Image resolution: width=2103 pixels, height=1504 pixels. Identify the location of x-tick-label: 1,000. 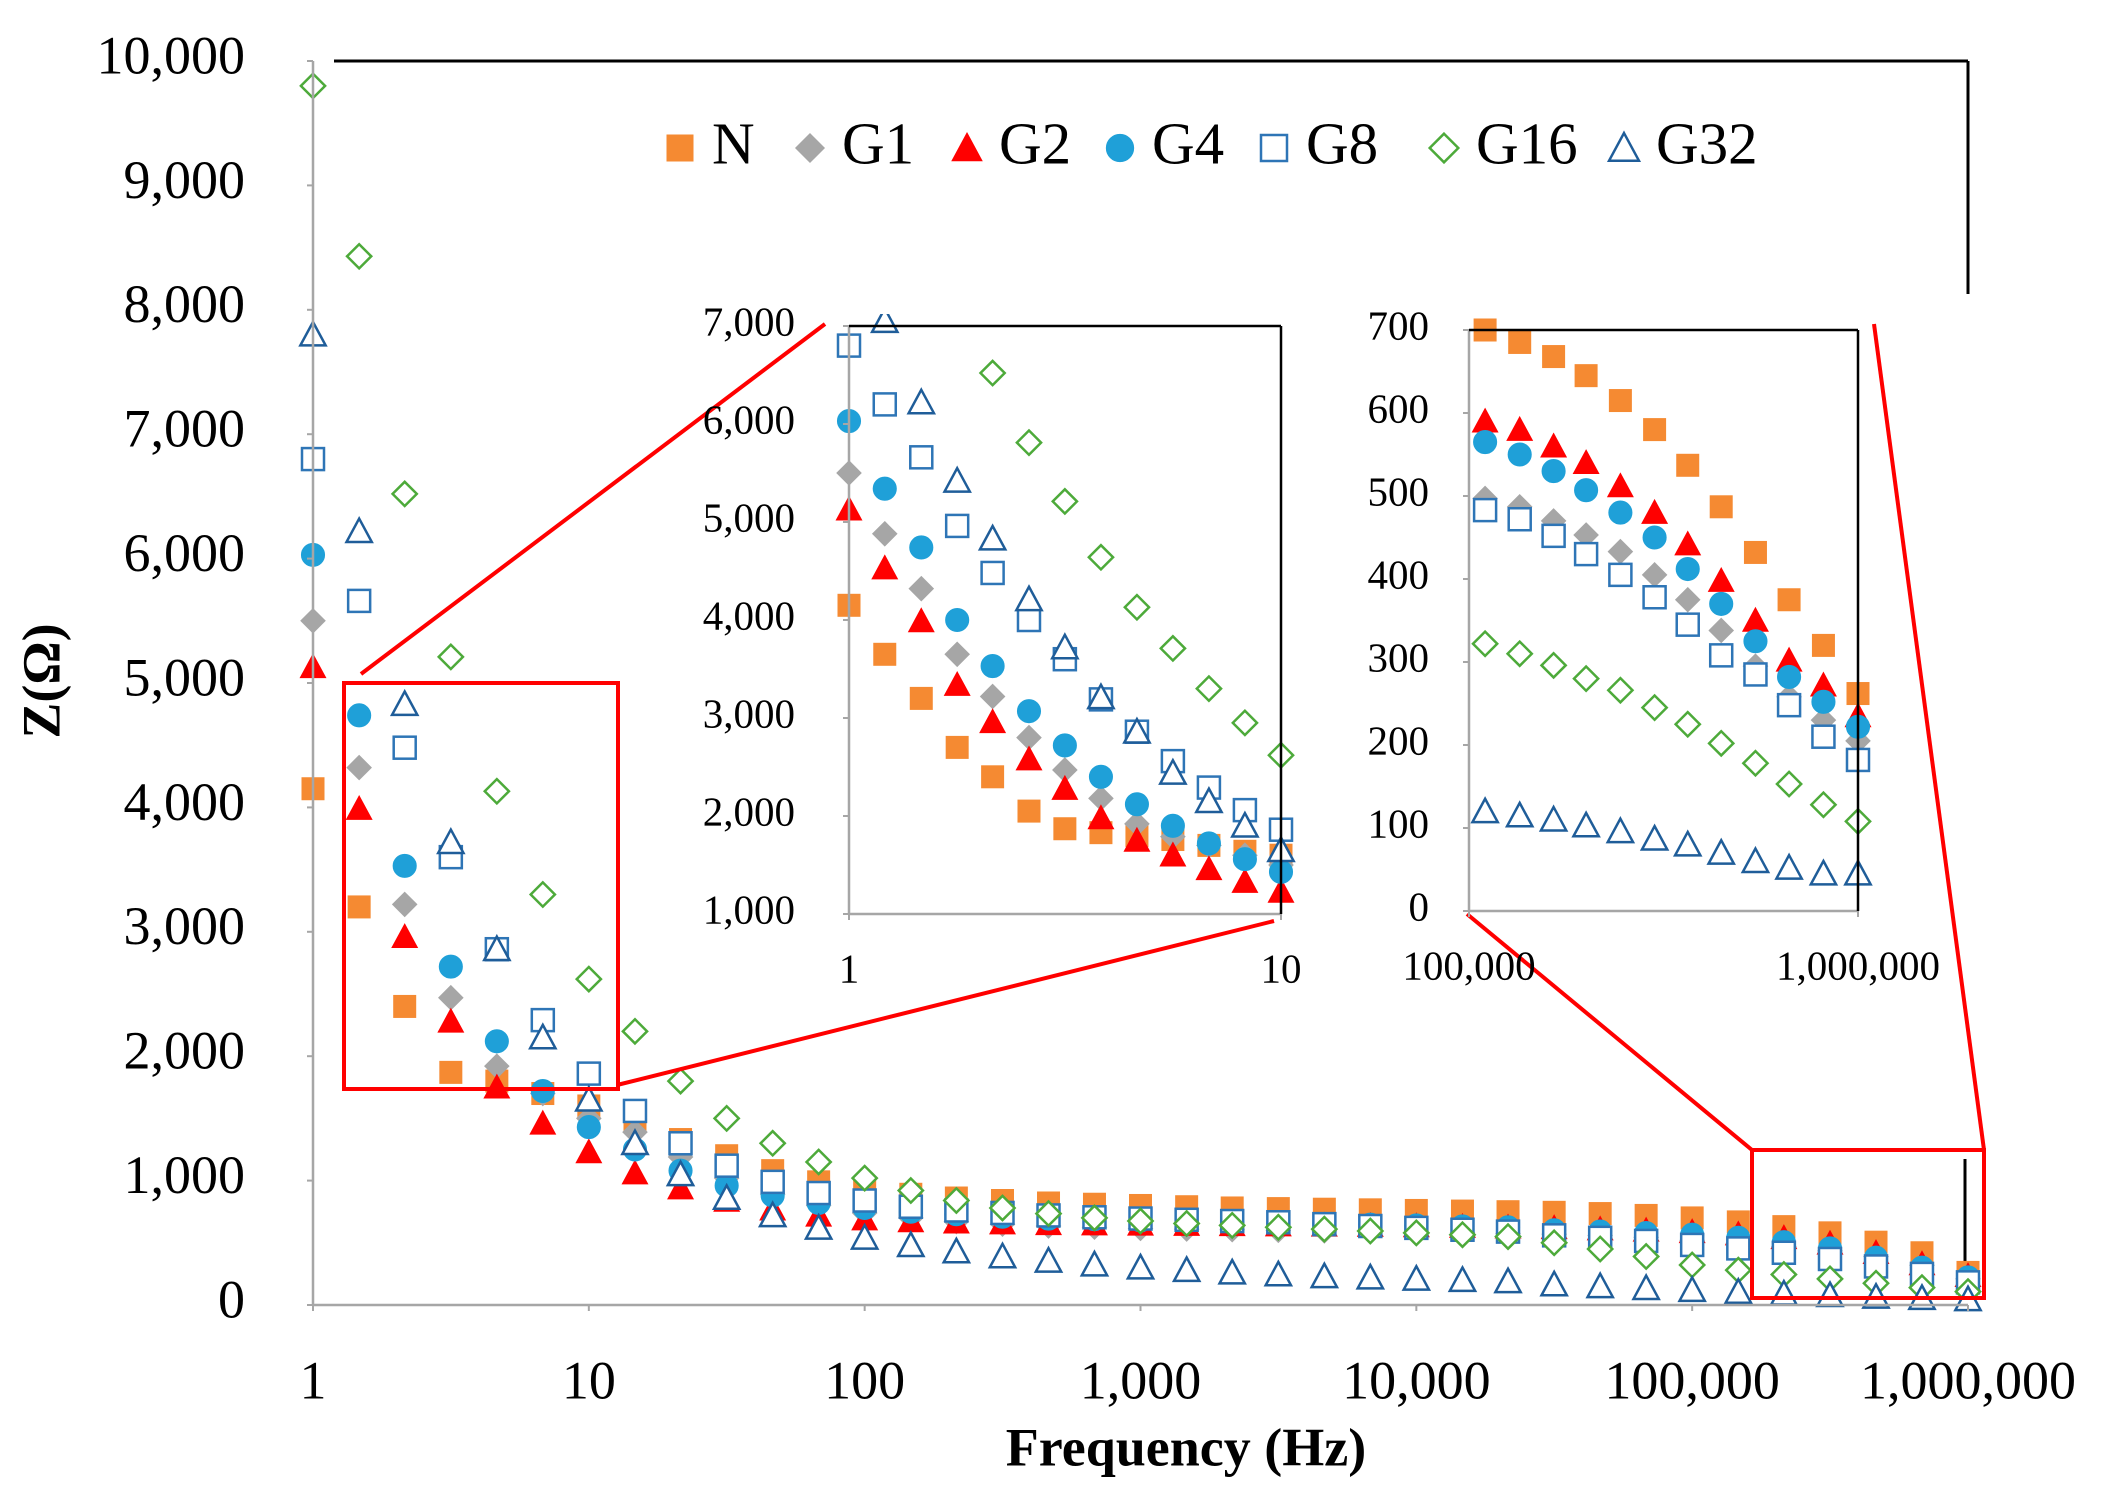
(1141, 1380).